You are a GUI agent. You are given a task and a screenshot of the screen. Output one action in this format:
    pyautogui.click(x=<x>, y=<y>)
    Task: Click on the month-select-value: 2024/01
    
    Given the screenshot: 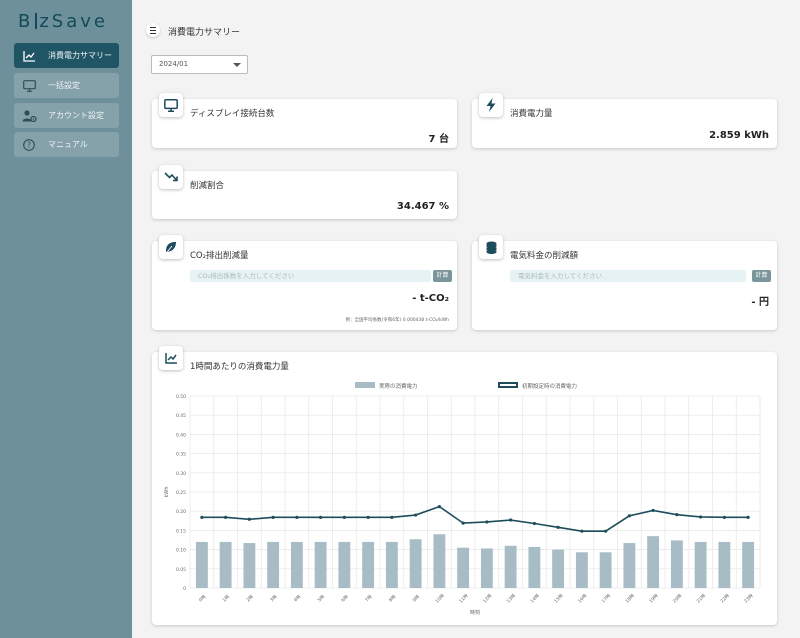 What is the action you would take?
    pyautogui.click(x=174, y=64)
    